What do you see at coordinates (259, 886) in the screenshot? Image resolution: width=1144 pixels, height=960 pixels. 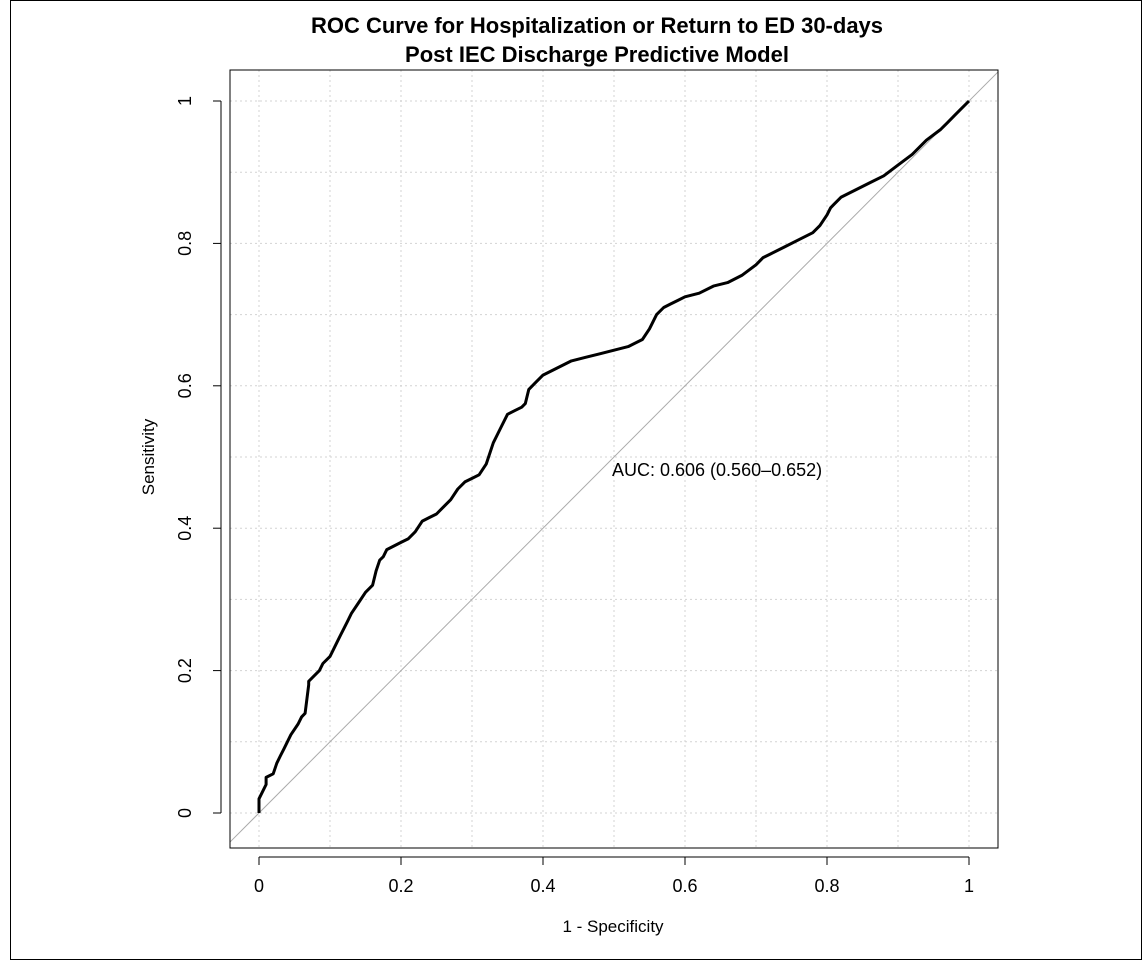 I see `x-tick-label: 0` at bounding box center [259, 886].